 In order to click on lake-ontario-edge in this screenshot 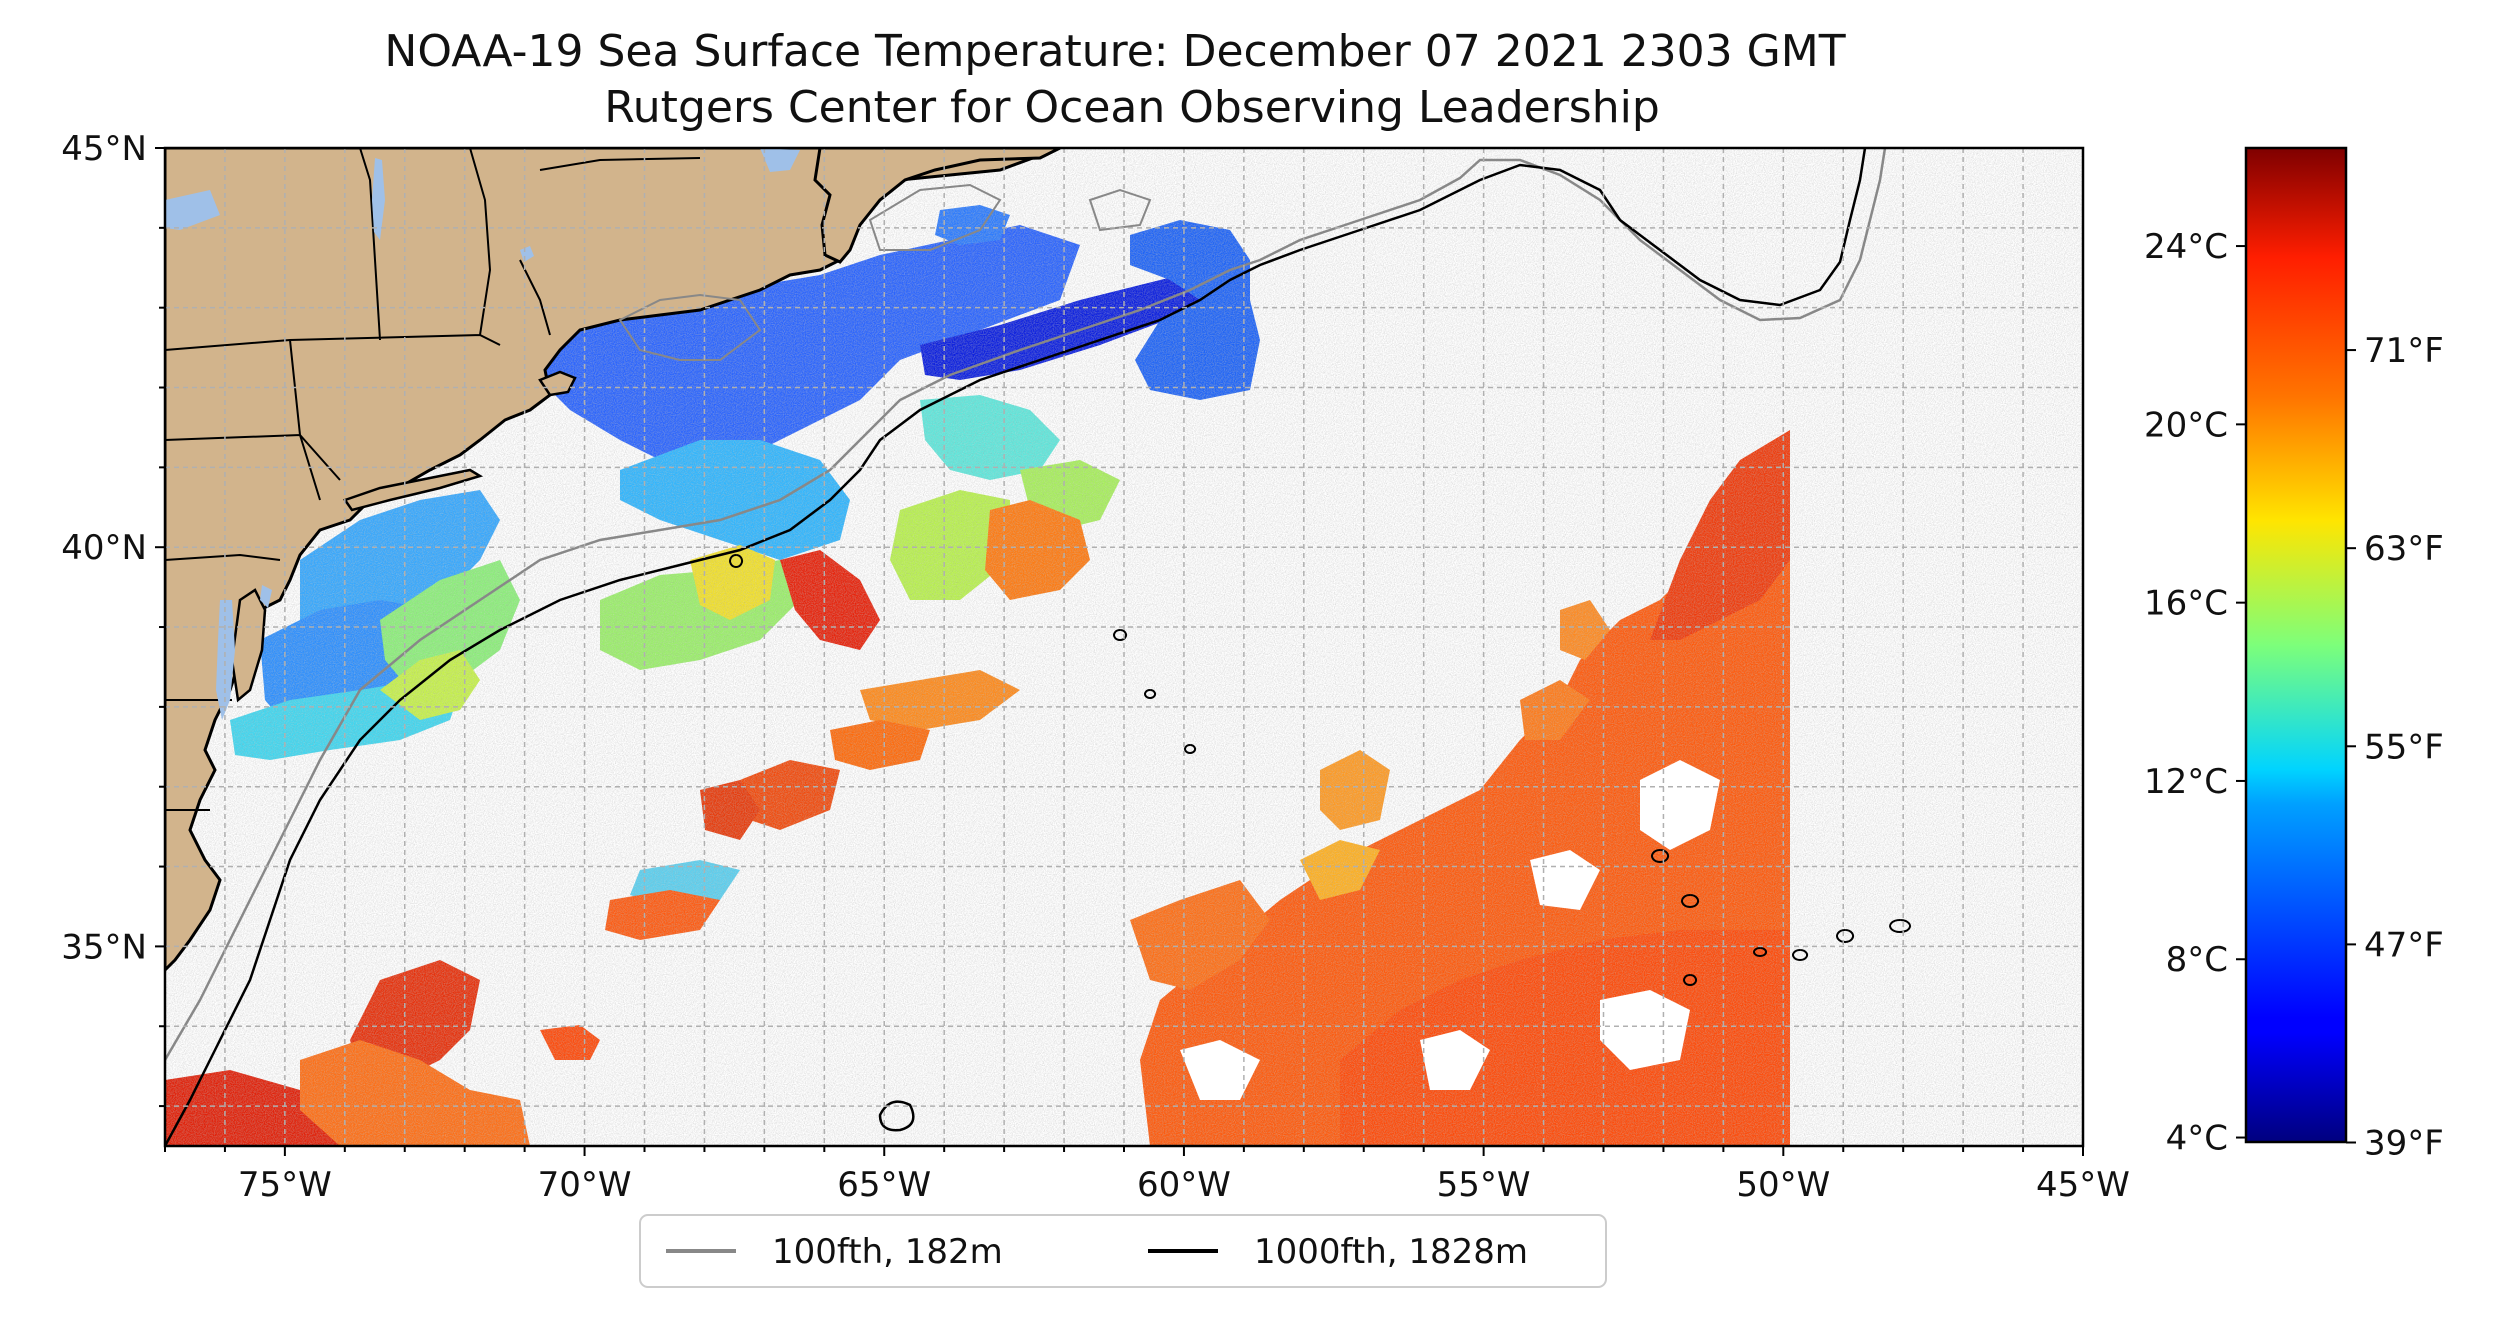, I will do `click(192, 210)`.